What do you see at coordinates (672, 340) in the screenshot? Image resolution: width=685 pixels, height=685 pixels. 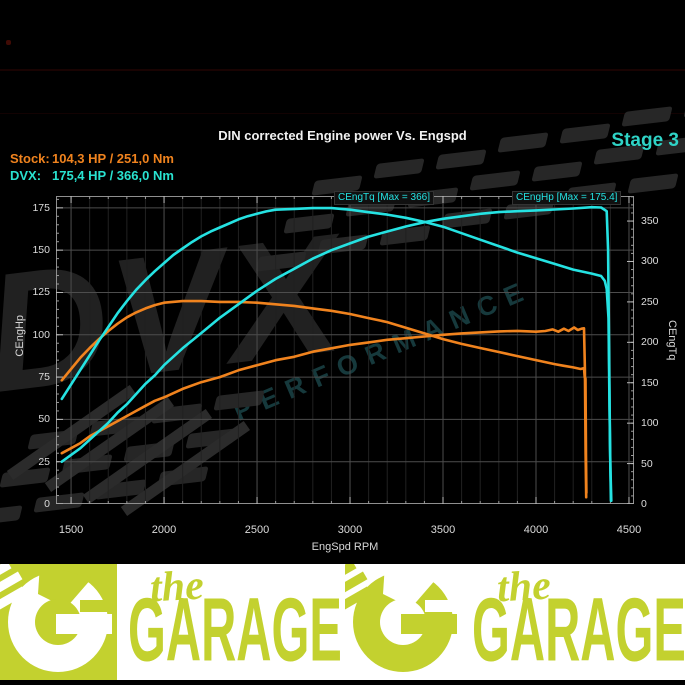 I see `right-axis-title: CEngTq` at bounding box center [672, 340].